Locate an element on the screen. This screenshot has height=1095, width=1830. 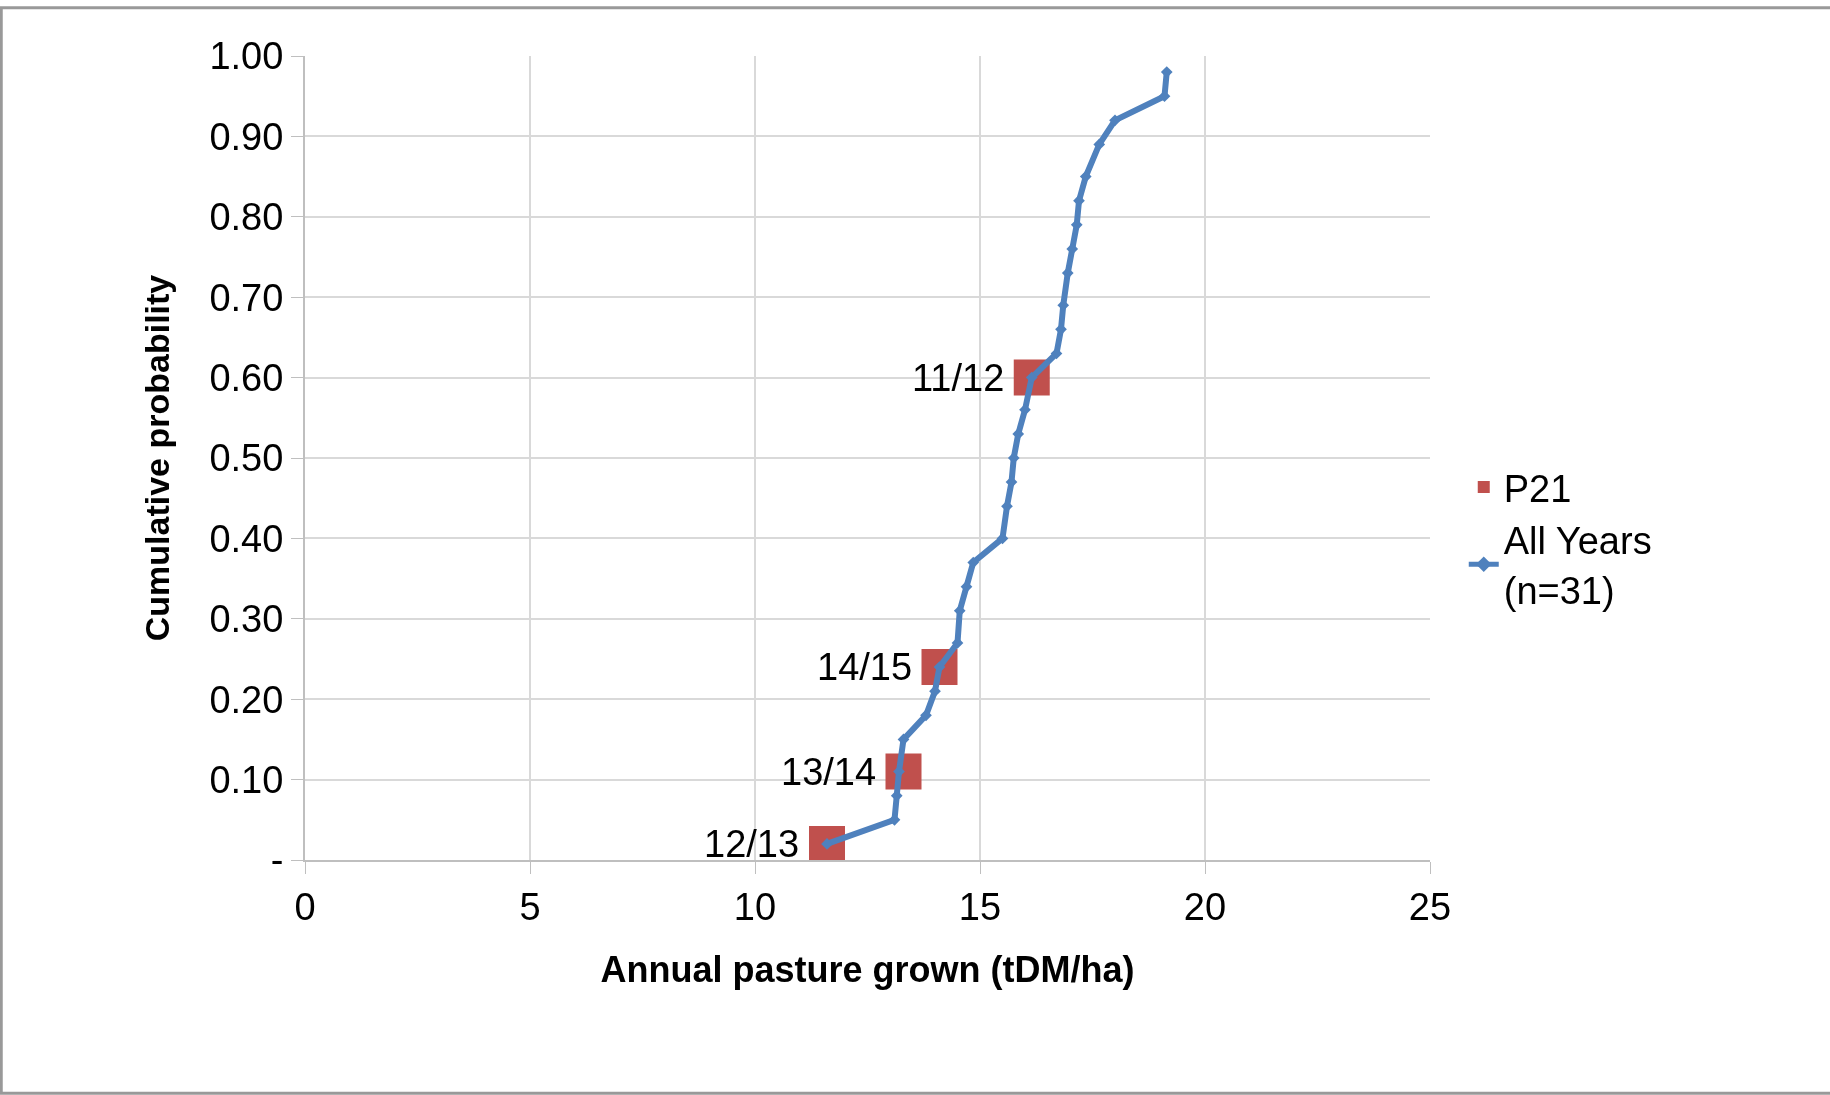
x-axis-title: Annual pasture grown (tDM/ha) is located at coordinates (867, 969).